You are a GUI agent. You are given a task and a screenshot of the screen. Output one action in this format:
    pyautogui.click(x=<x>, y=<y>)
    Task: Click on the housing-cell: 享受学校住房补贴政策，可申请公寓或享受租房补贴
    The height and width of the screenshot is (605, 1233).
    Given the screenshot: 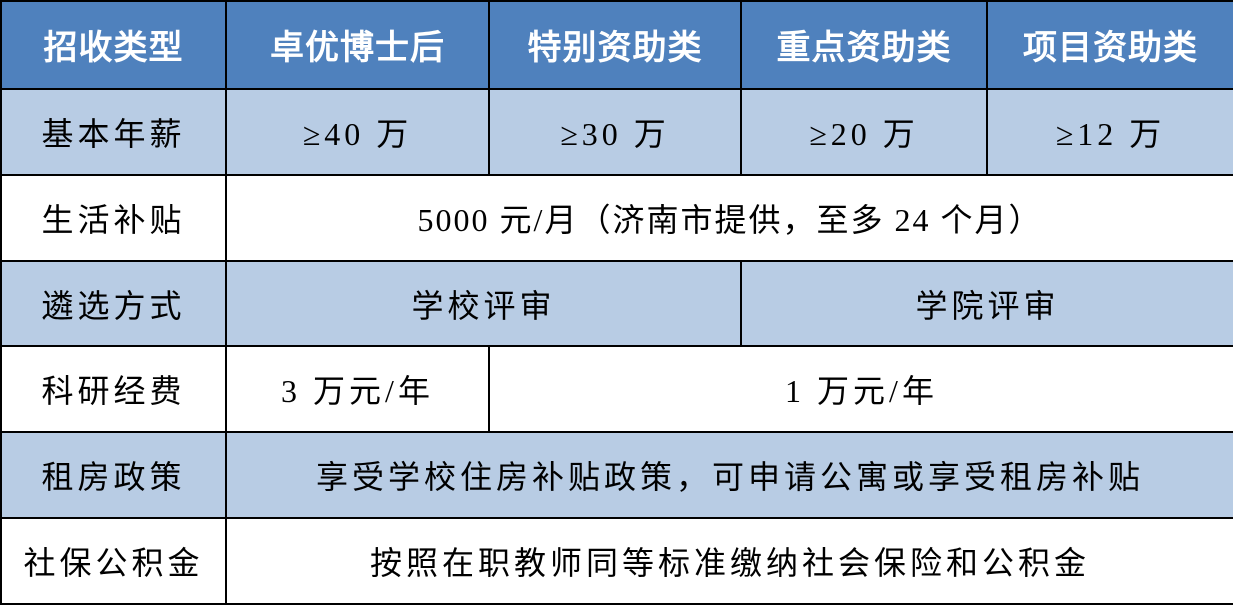 What is the action you would take?
    pyautogui.click(x=729, y=475)
    